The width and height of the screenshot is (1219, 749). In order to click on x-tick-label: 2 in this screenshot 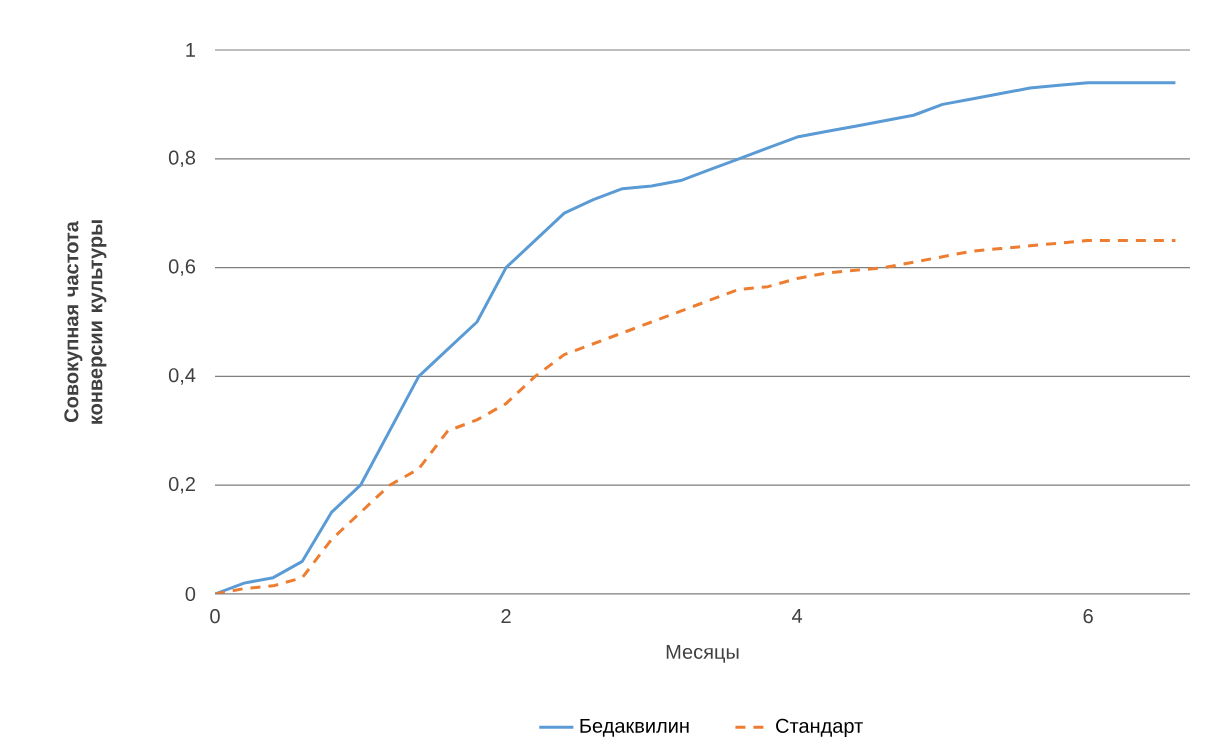, I will do `click(506, 616)`.